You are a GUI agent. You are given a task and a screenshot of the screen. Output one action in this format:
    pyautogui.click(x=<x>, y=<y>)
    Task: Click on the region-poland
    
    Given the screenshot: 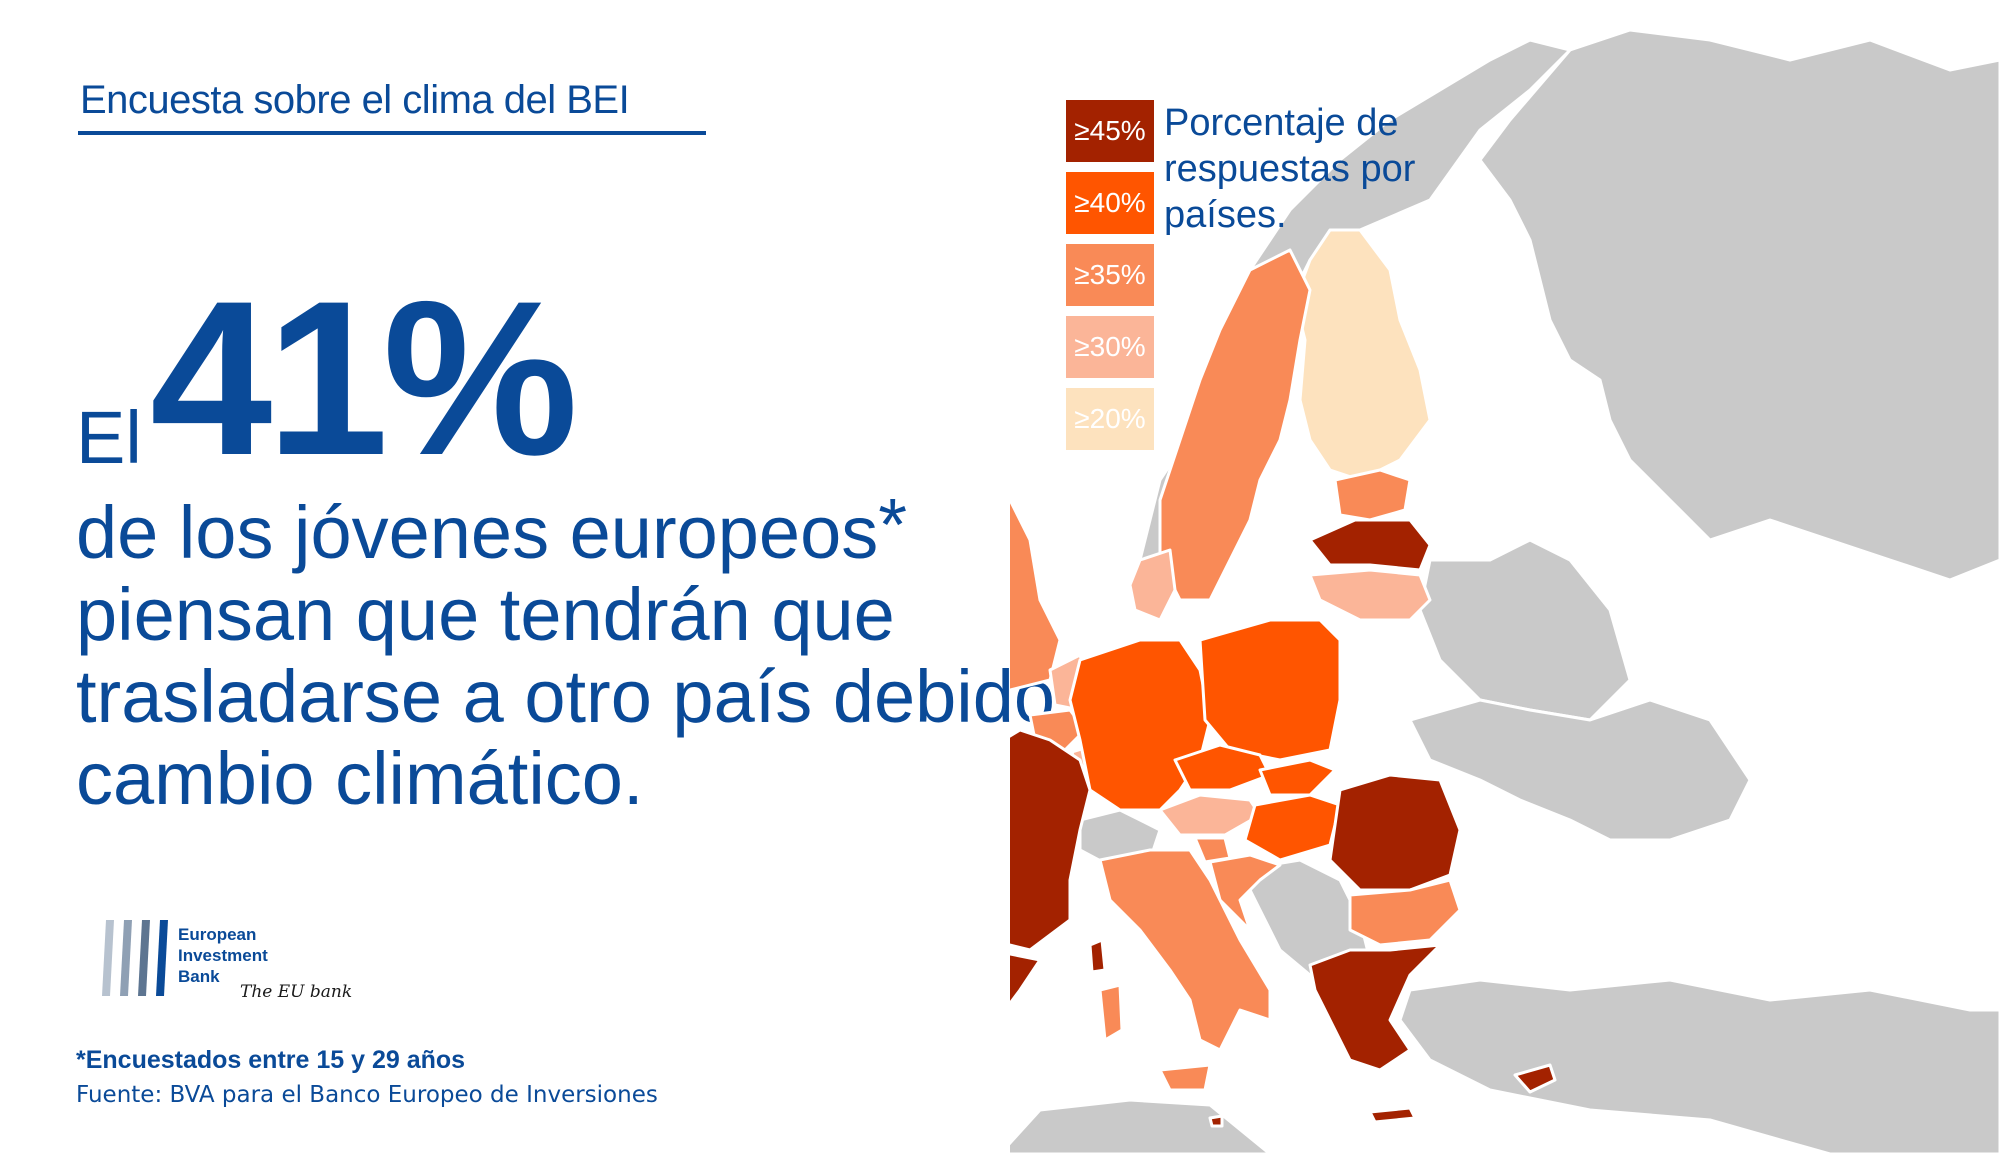 What is the action you would take?
    pyautogui.click(x=1270, y=690)
    